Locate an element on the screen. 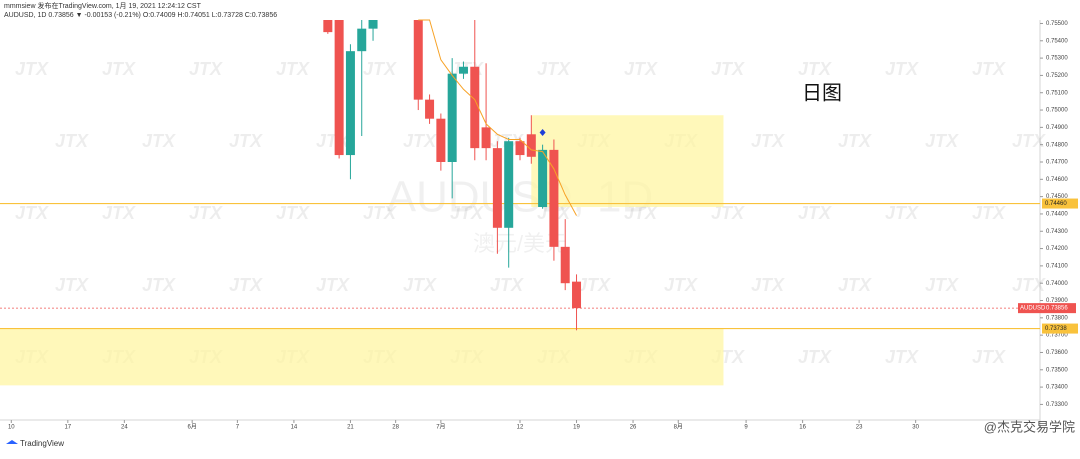 This screenshot has height=459, width=1080. x-tick-label: 26 is located at coordinates (633, 428).